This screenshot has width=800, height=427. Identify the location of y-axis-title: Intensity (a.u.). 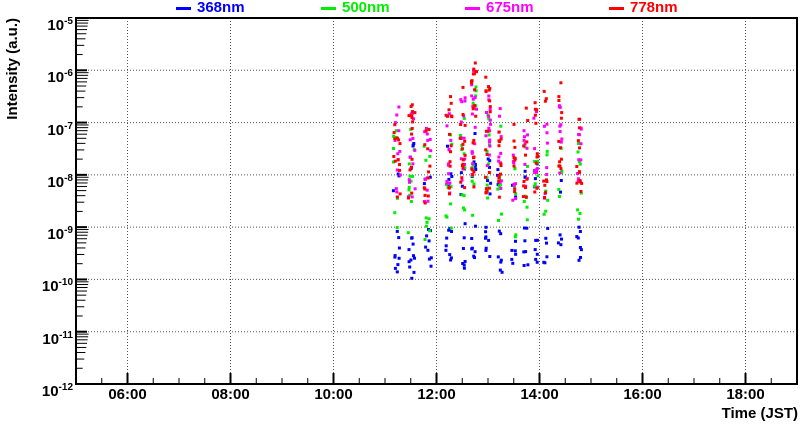
(12, 69).